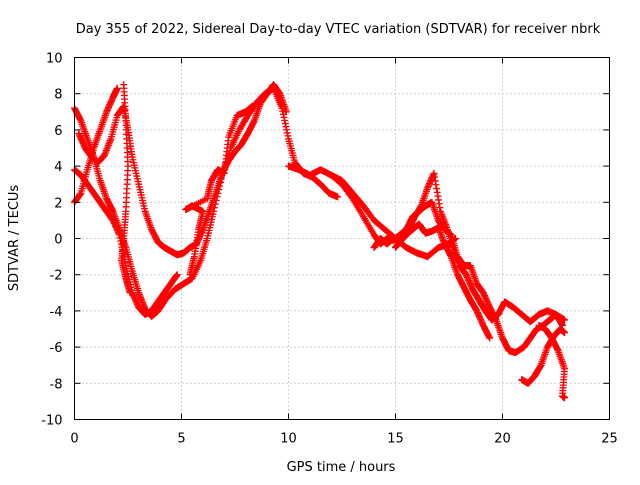 The height and width of the screenshot is (485, 640). Describe the element at coordinates (502, 439) in the screenshot. I see `x-tick-label: 20` at that location.